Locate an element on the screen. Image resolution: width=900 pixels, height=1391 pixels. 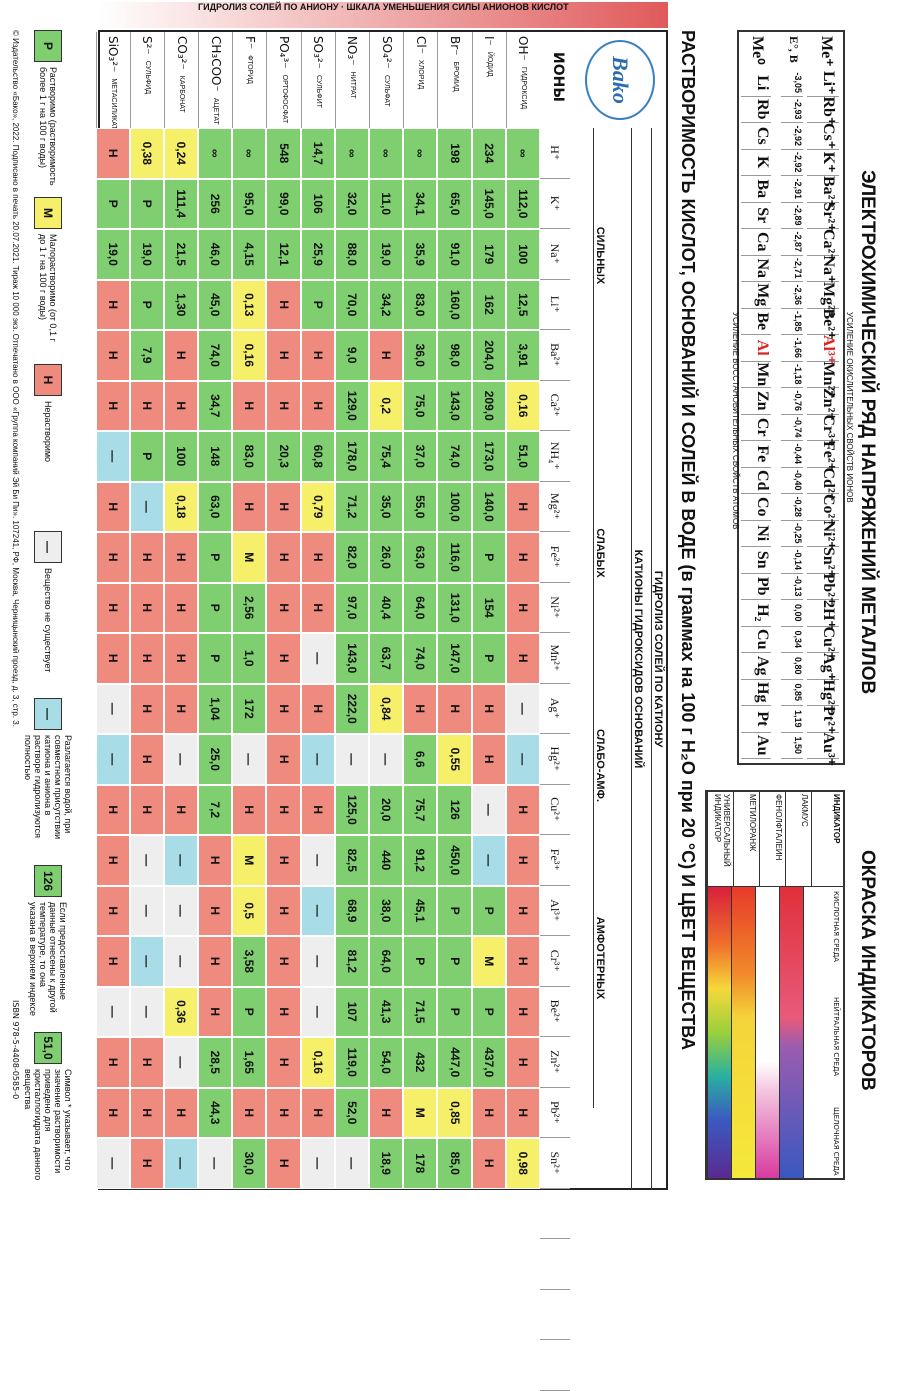
solubility-cell: 119,0 is located at coordinates (352, 1062).